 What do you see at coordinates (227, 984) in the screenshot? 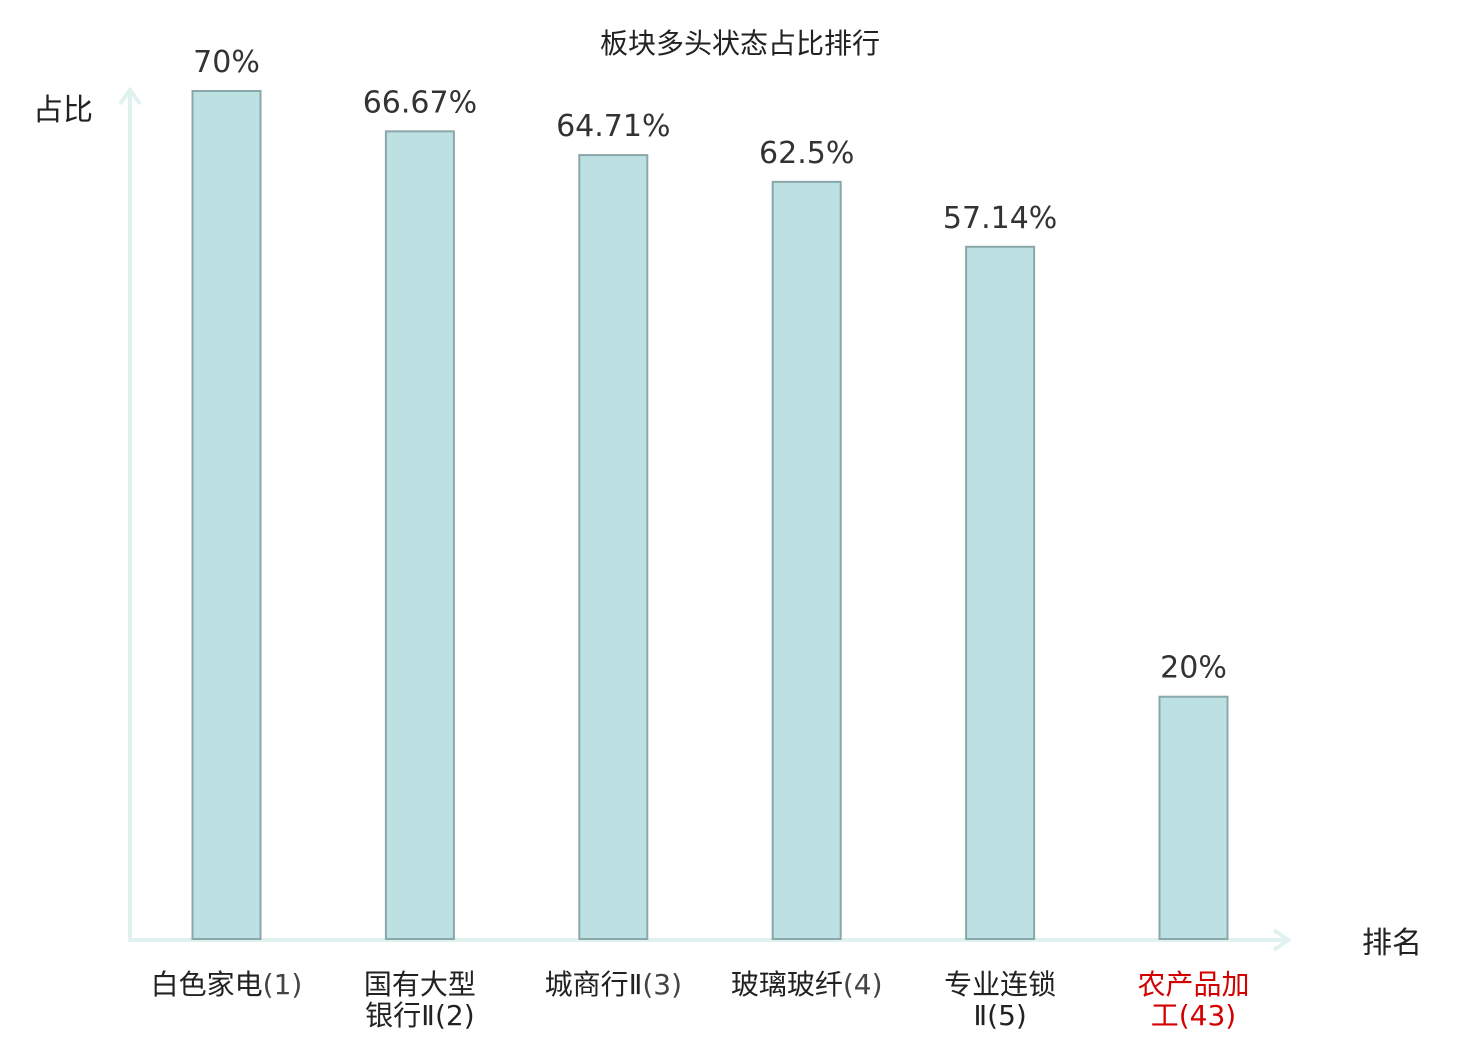
I see `category-label-1: 白色家电(1)` at bounding box center [227, 984].